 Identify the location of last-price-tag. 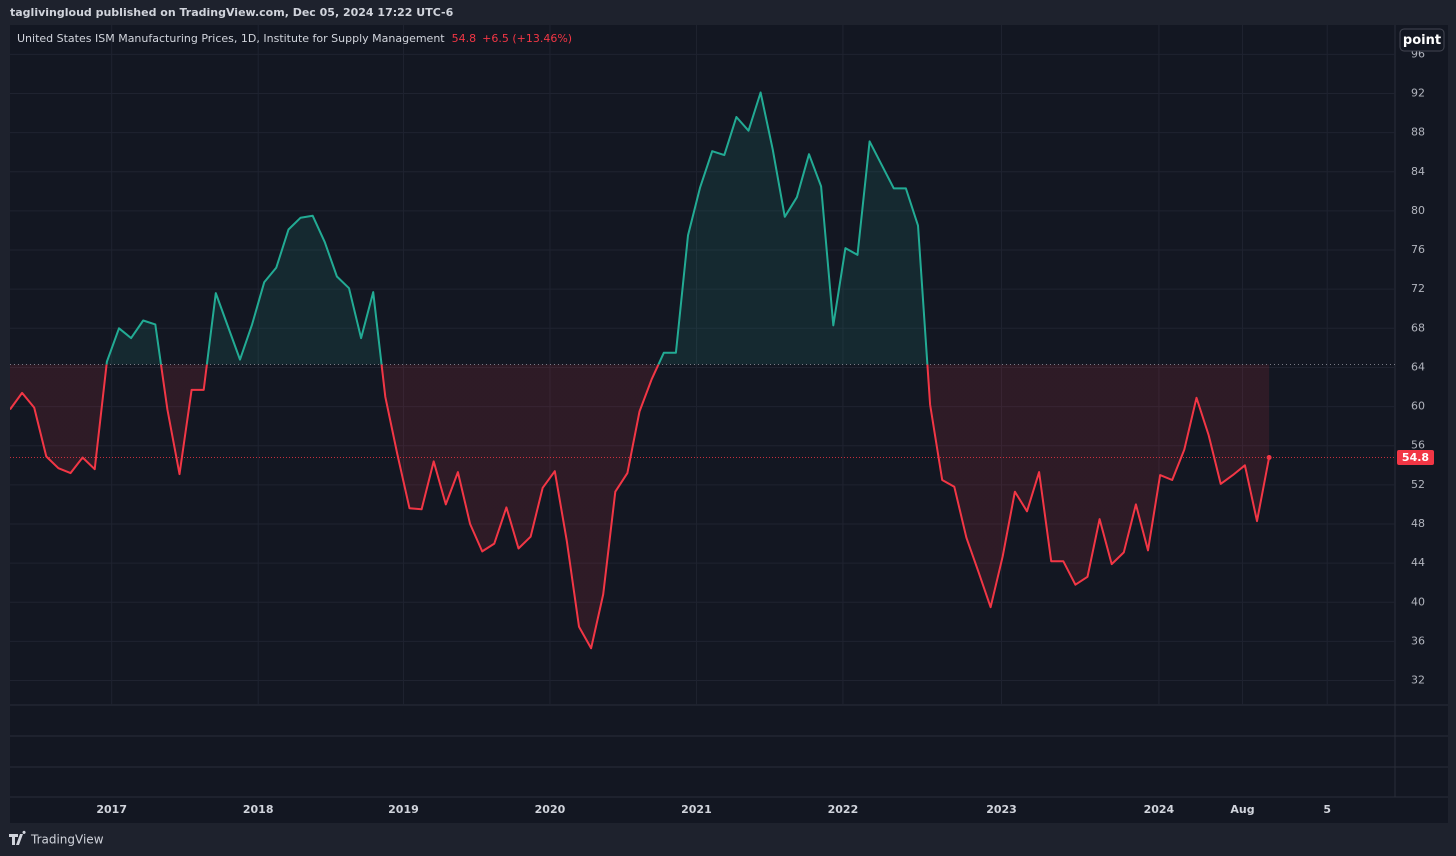
(1415, 457).